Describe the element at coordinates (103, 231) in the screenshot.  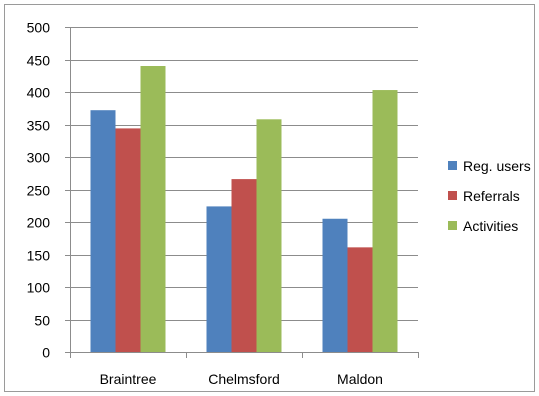
I see `bar-reg-users-braintree` at that location.